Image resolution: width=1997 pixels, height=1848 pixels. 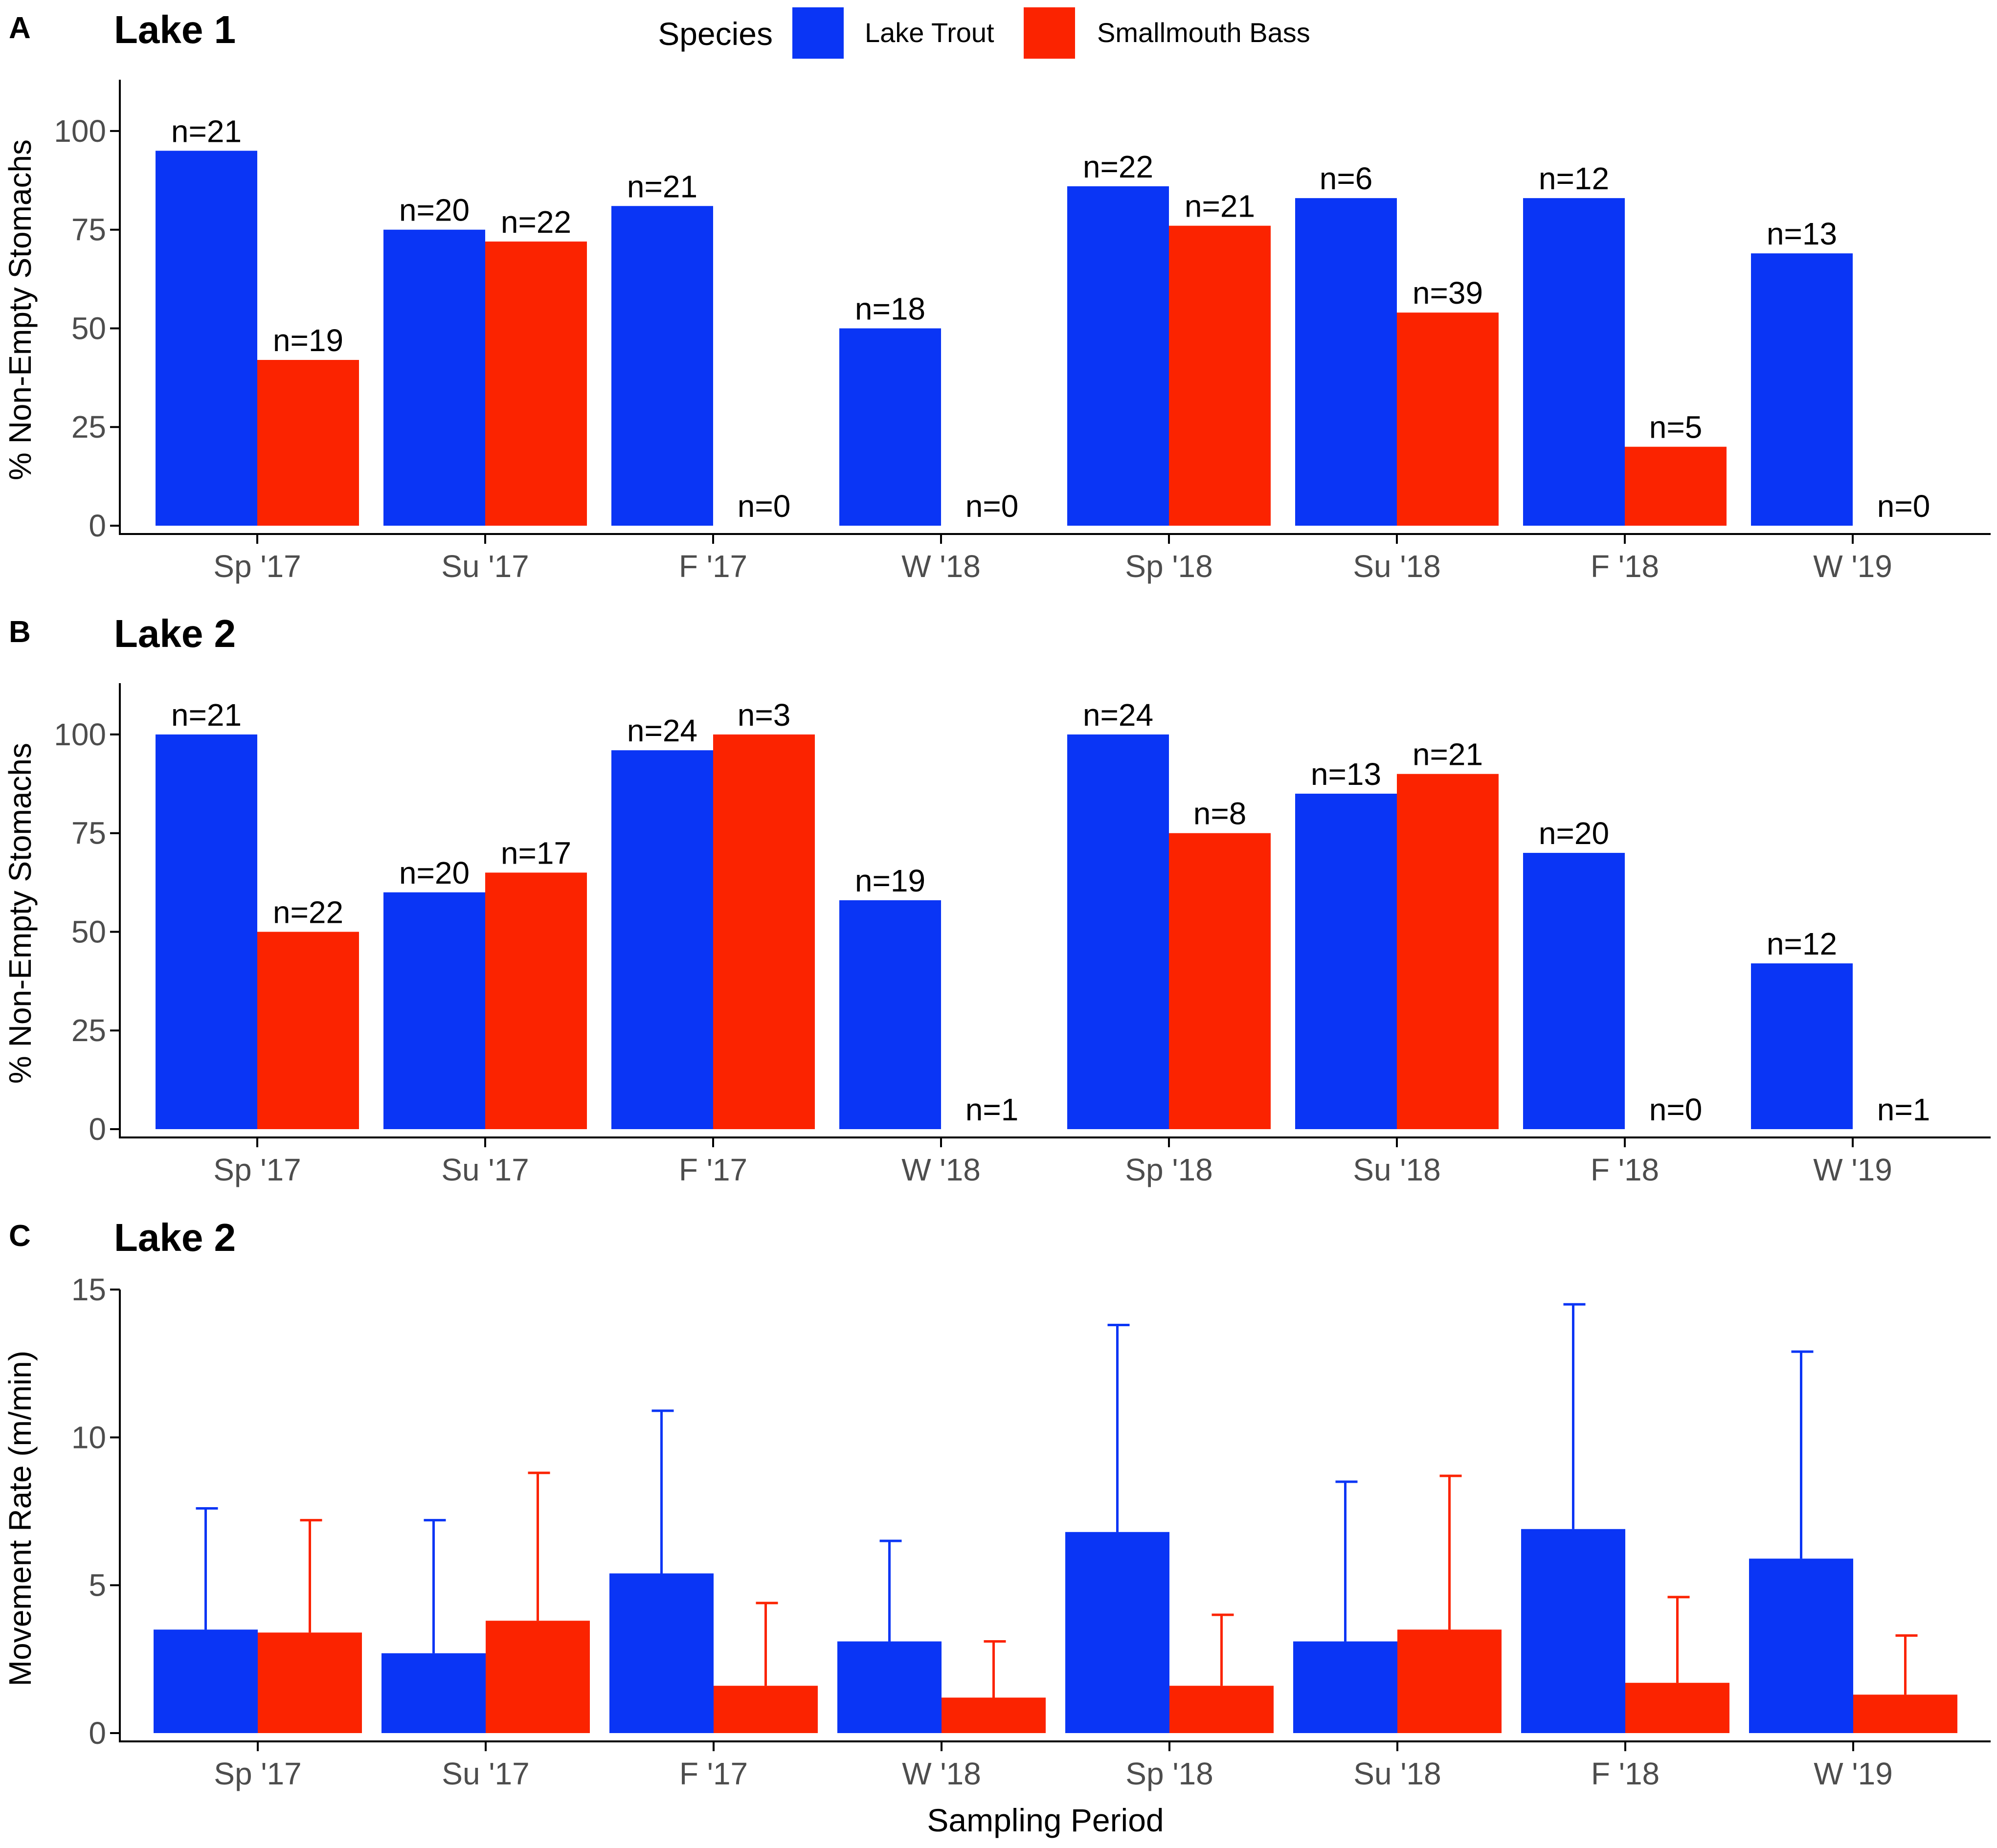 What do you see at coordinates (890, 308) in the screenshot?
I see `data-label-lake-trout: n=18` at bounding box center [890, 308].